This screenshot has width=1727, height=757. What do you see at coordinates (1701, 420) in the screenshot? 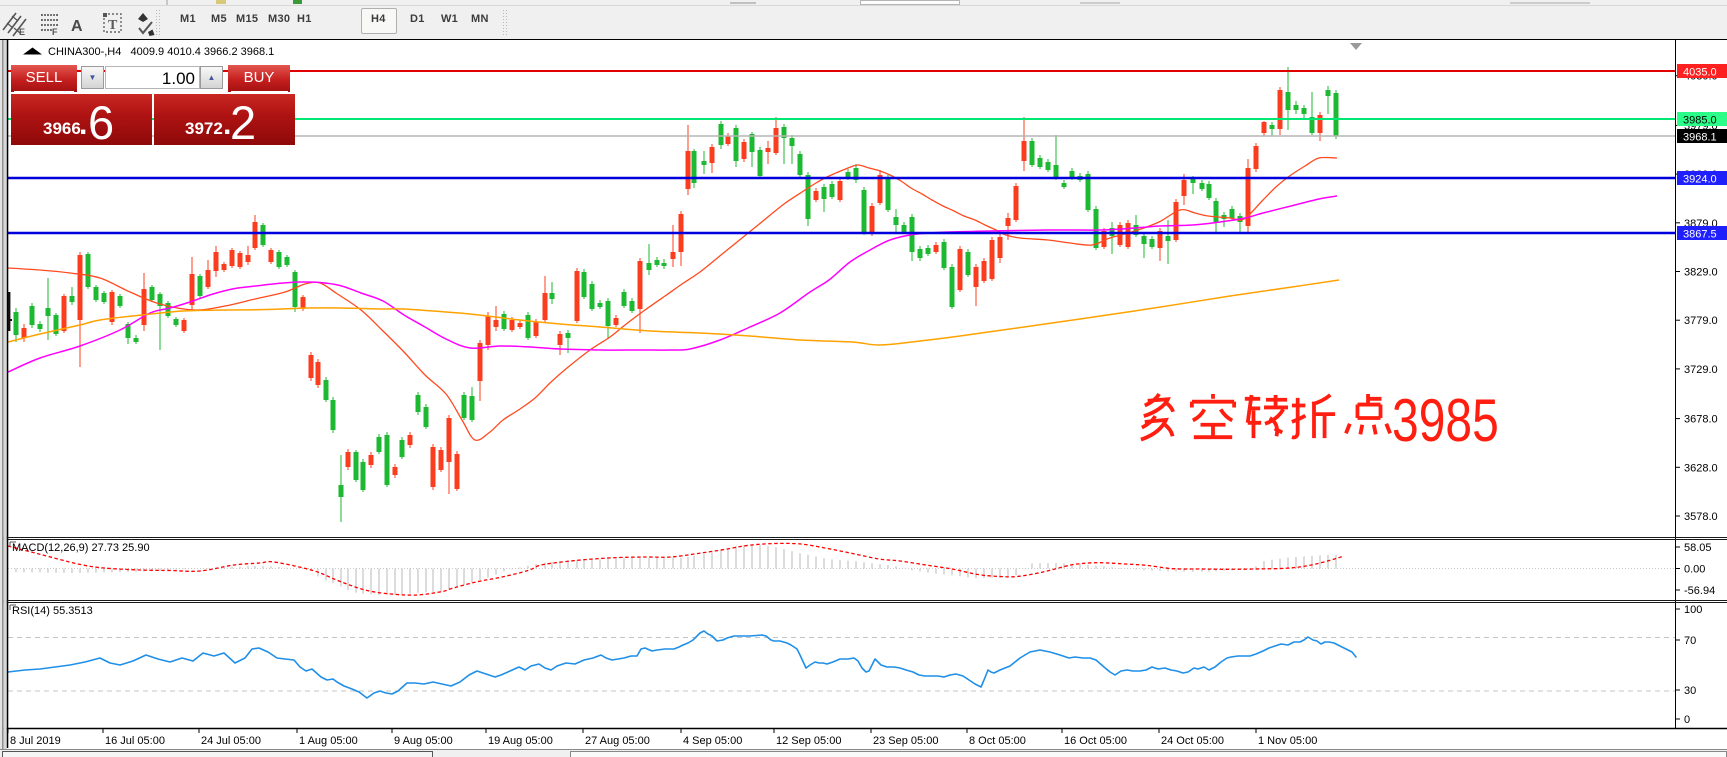
I see `svg-text: 3678.0` at bounding box center [1701, 420].